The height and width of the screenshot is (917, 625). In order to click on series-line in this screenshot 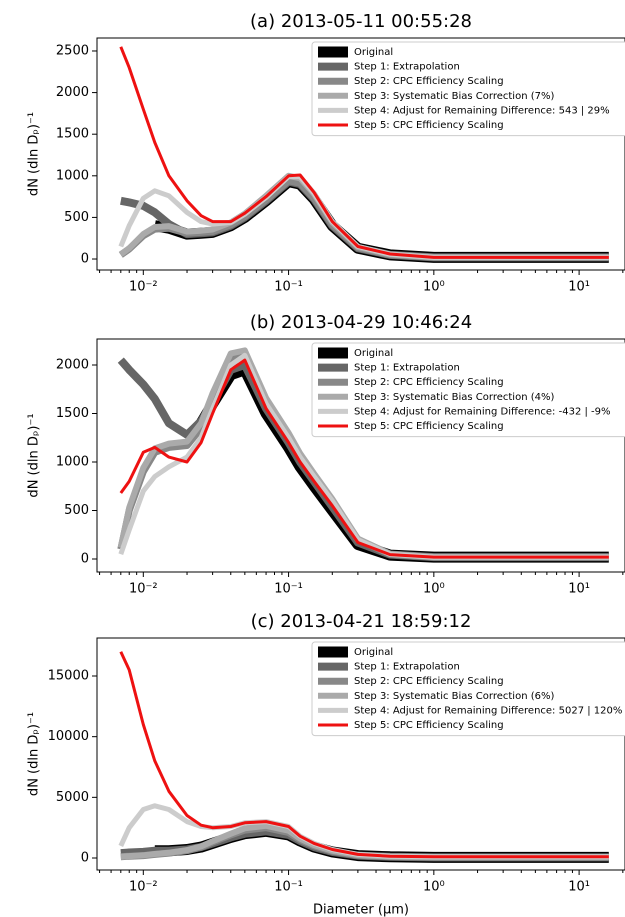, I will do `click(381, 219)`.